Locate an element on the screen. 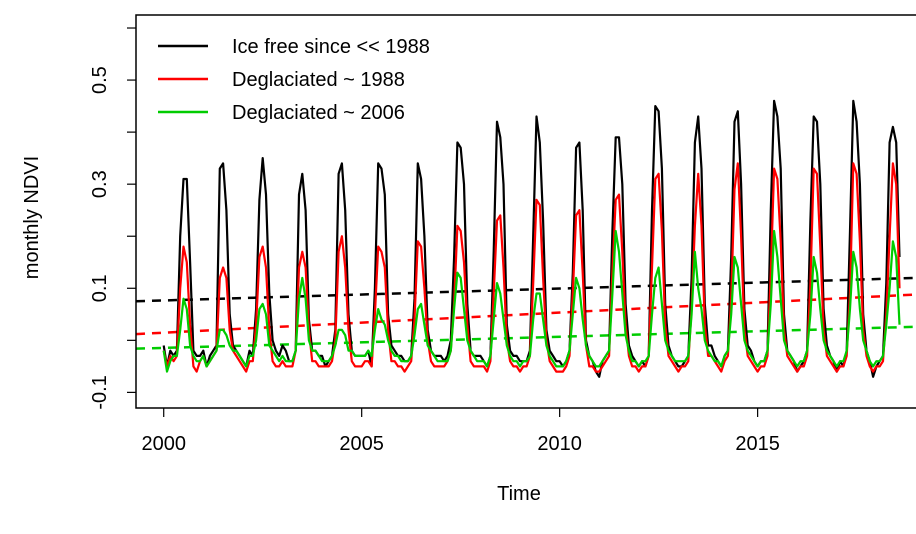 This screenshot has width=916, height=534. legend-label: Ice free since << 1988 is located at coordinates (331, 47).